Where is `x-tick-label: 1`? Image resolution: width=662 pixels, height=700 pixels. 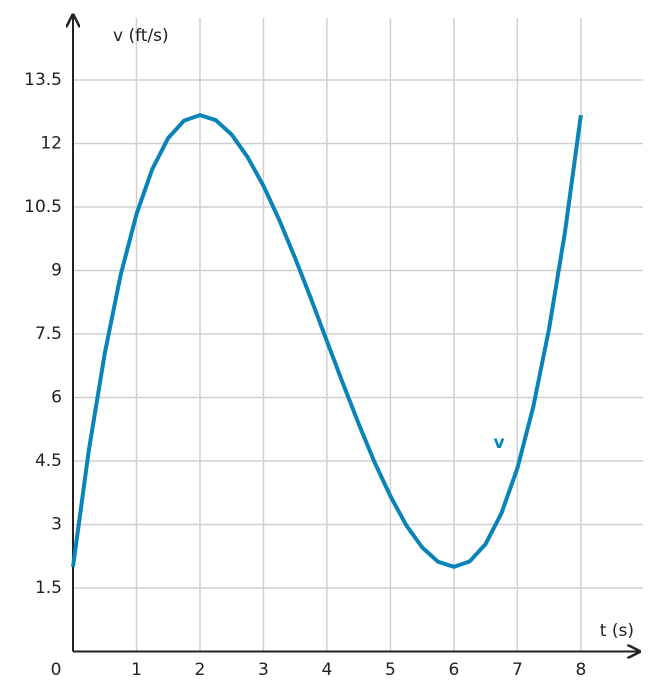 x-tick-label: 1 is located at coordinates (136, 670).